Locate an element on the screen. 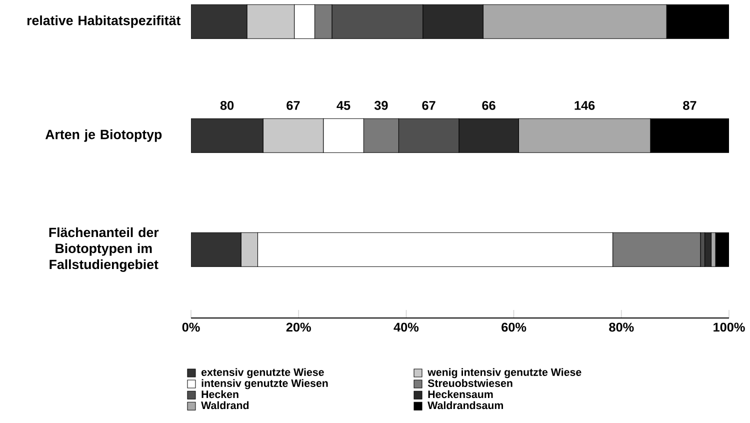  y-tick-label: Flächenanteil der Biotoptypen im Fallstudiengebiet is located at coordinates (104, 249).